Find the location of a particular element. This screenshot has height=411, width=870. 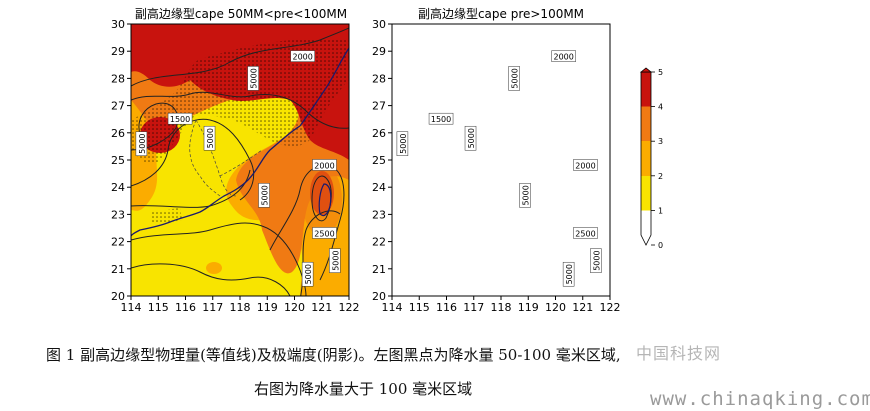

colorbar-tick-label: 1 is located at coordinates (660, 210).